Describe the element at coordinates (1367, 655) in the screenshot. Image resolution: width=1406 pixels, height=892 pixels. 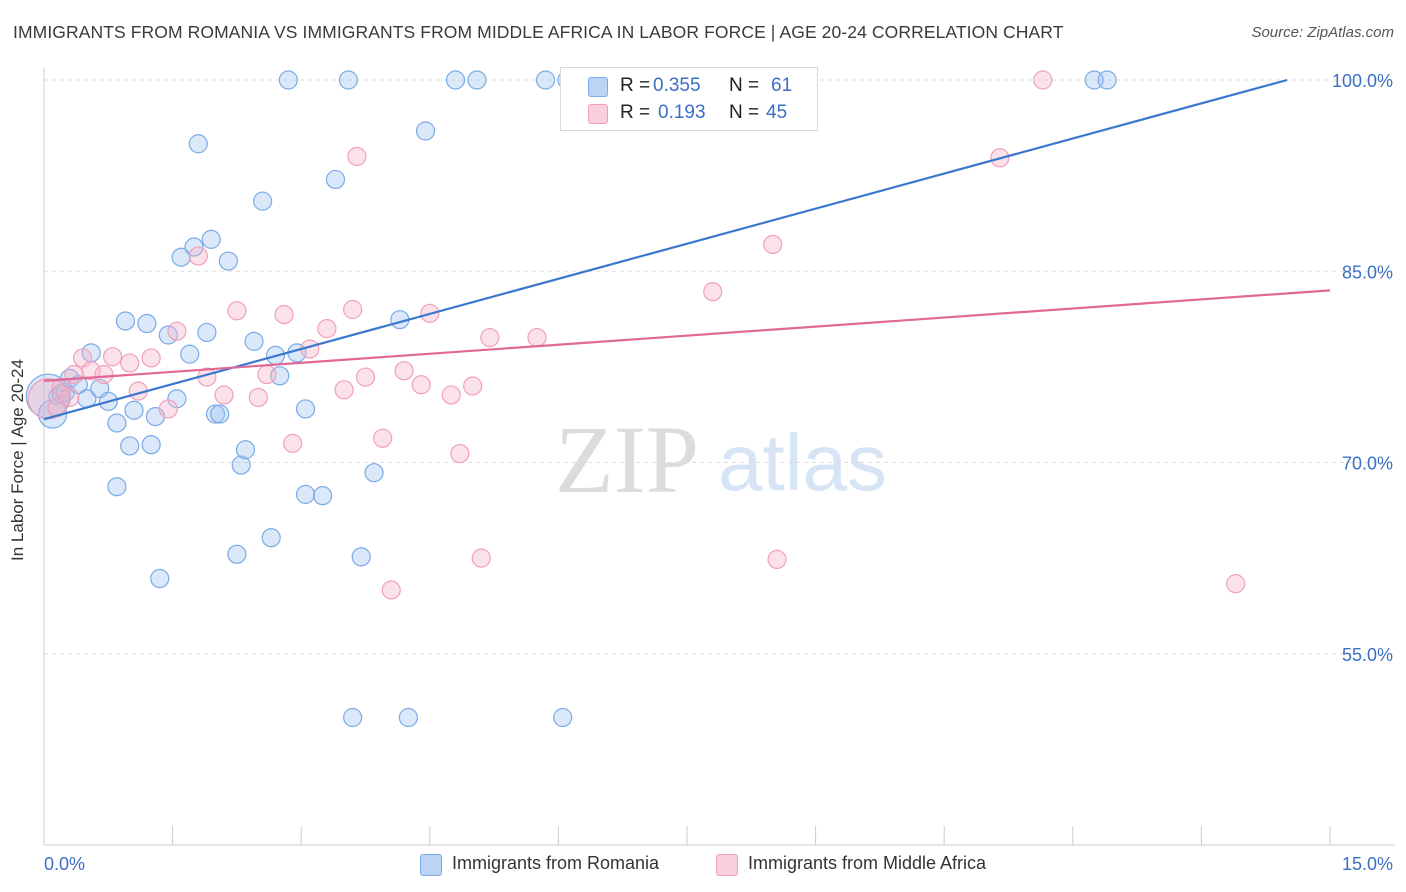
I see `y-tick-label: 55.0%` at that location.